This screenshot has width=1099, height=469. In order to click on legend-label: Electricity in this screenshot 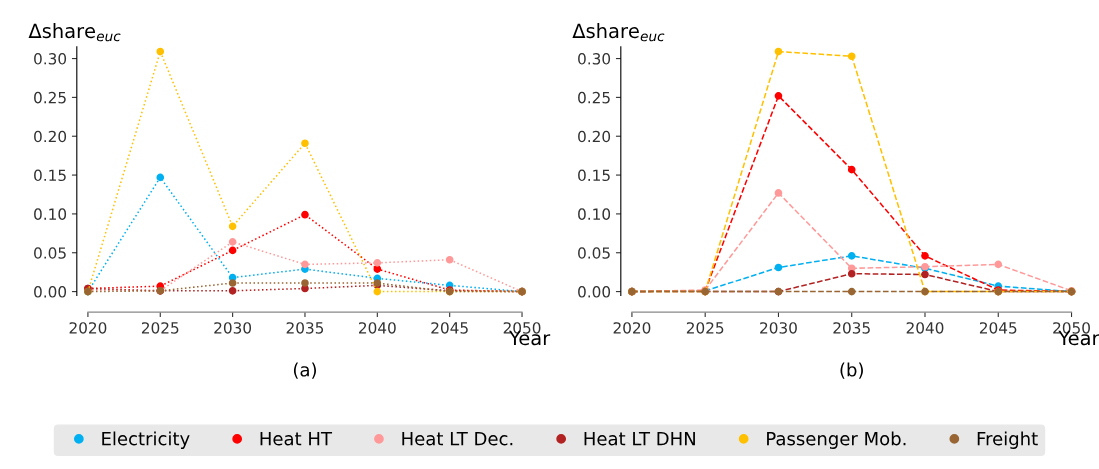, I will do `click(146, 440)`.